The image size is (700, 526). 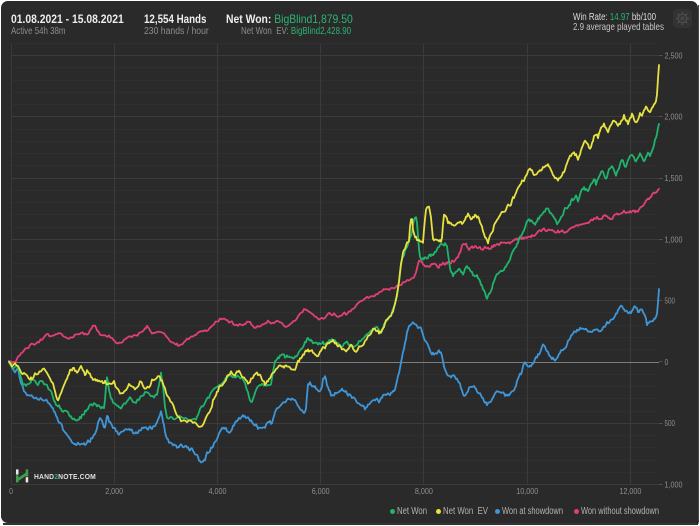 What do you see at coordinates (674, 55) in the screenshot?
I see `svg-text: 2,500` at bounding box center [674, 55].